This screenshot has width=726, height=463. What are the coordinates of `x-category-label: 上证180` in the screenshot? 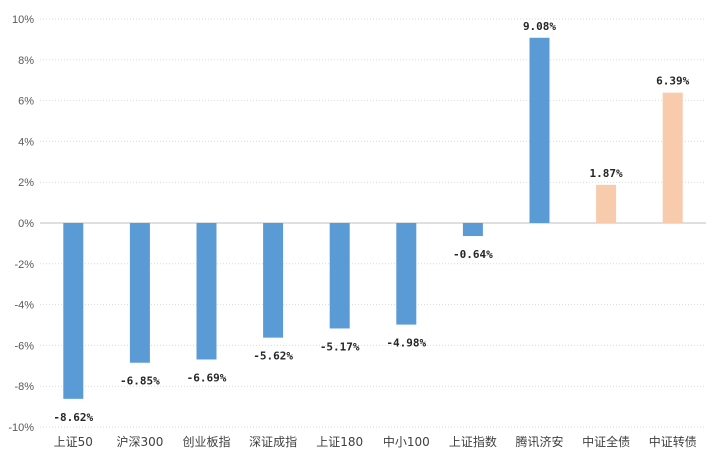 It's located at (339, 442).